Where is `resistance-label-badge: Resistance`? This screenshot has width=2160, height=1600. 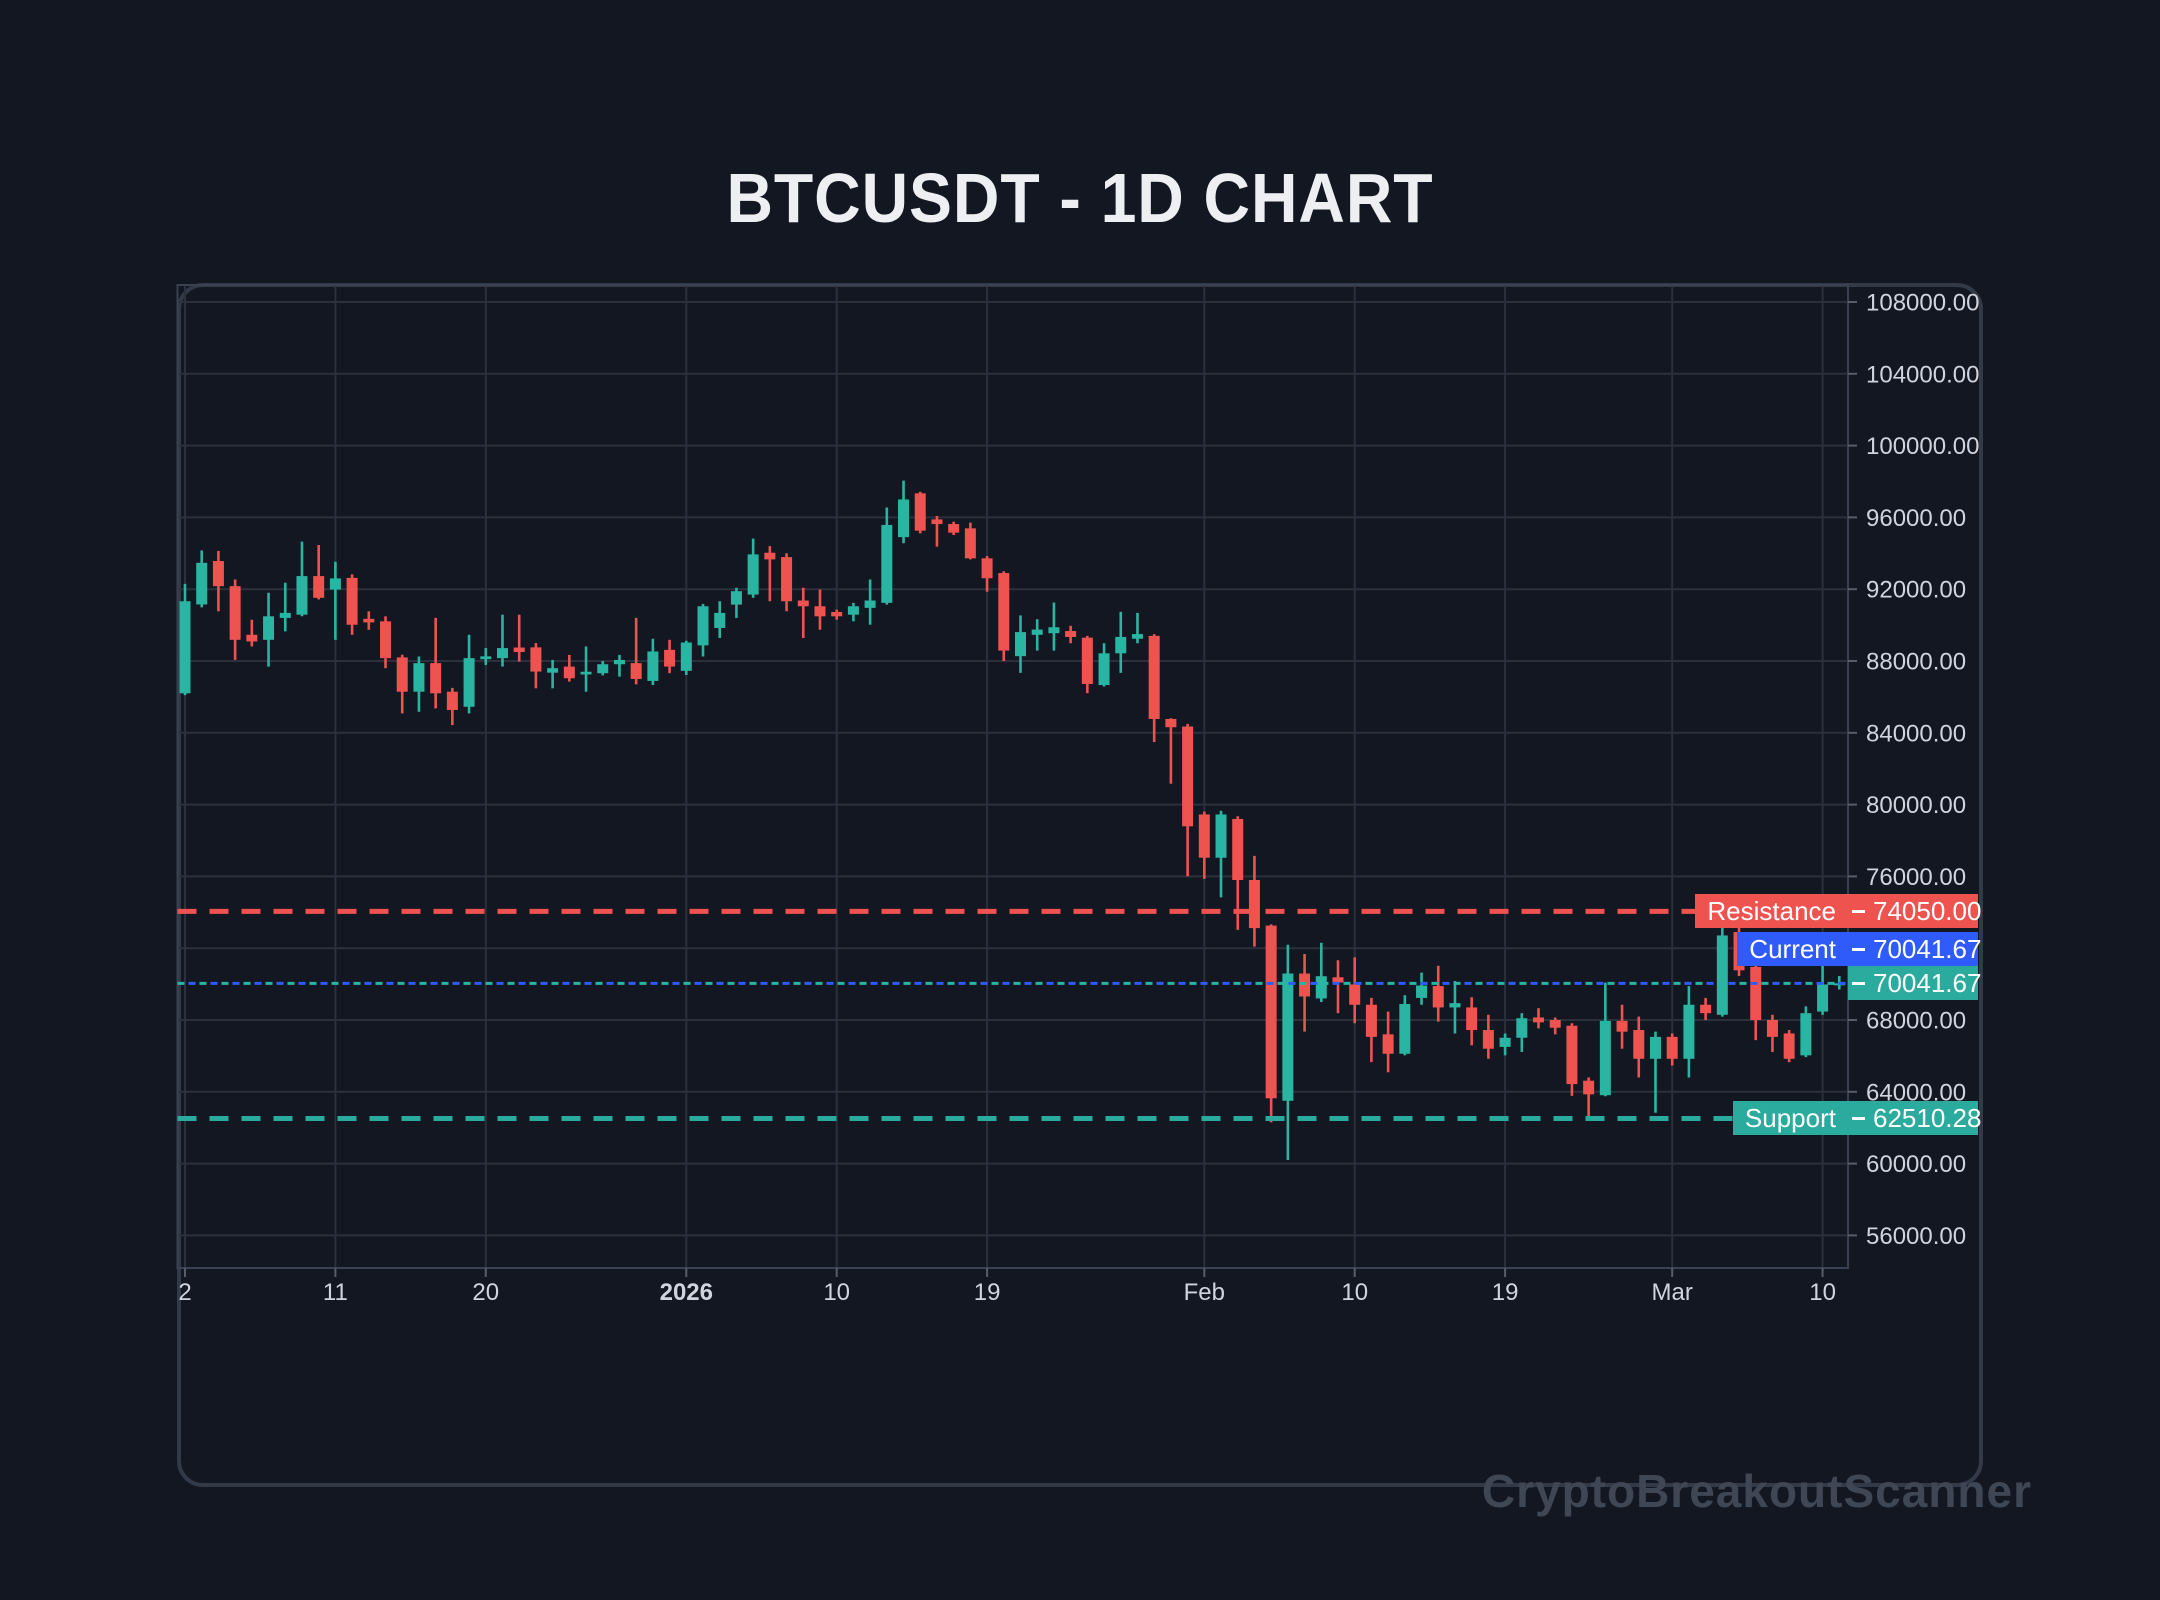
resistance-label-badge: Resistance is located at coordinates (1771, 911).